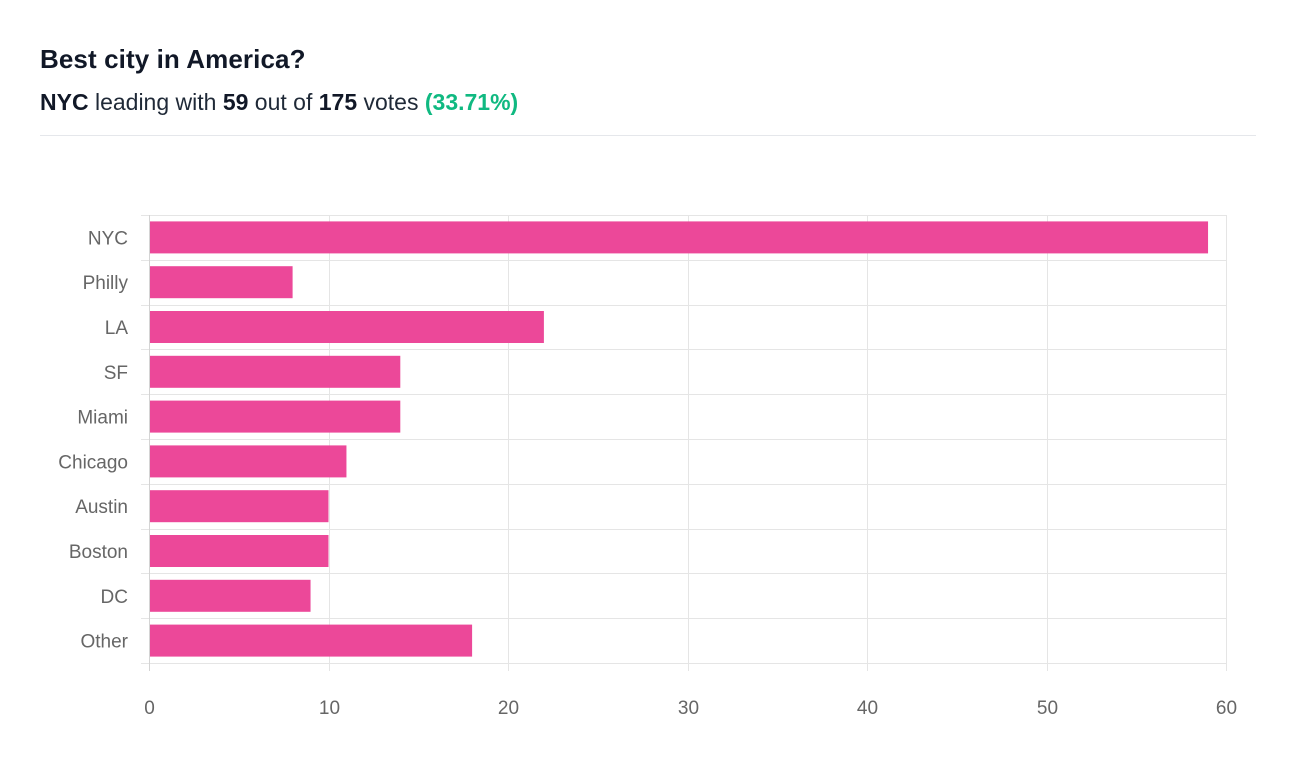 Image resolution: width=1292 pixels, height=761 pixels. I want to click on x-tick-label: 60, so click(1226, 708).